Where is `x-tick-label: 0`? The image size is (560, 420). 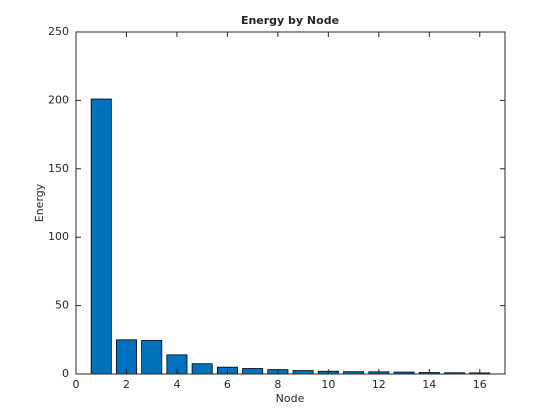 x-tick-label: 0 is located at coordinates (76, 384).